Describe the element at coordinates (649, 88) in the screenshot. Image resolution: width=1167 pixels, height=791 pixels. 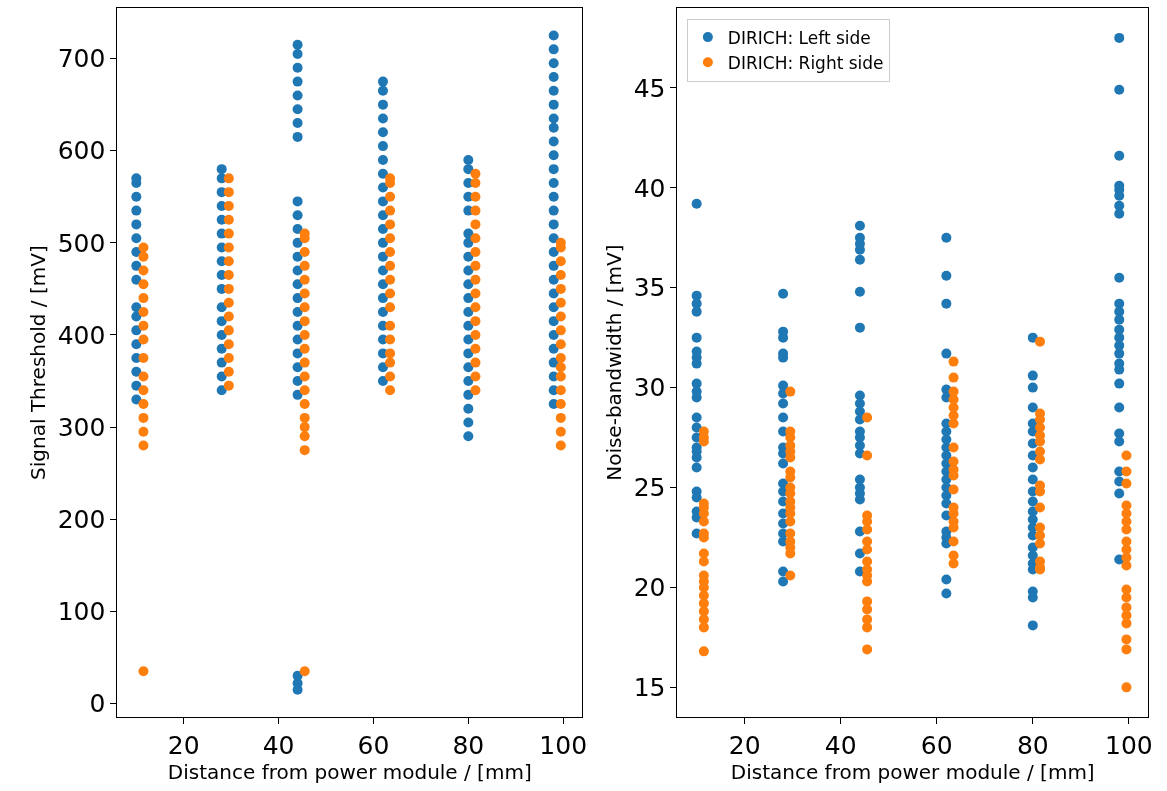
I see `y-tick-label: 45` at that location.